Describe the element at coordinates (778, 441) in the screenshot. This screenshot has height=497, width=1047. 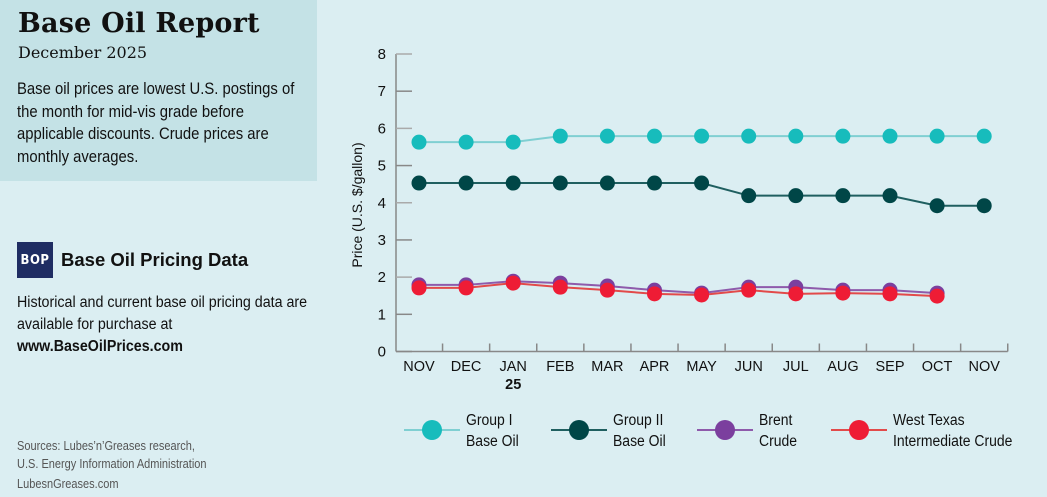
I see `legend-label-line-2: Crude` at that location.